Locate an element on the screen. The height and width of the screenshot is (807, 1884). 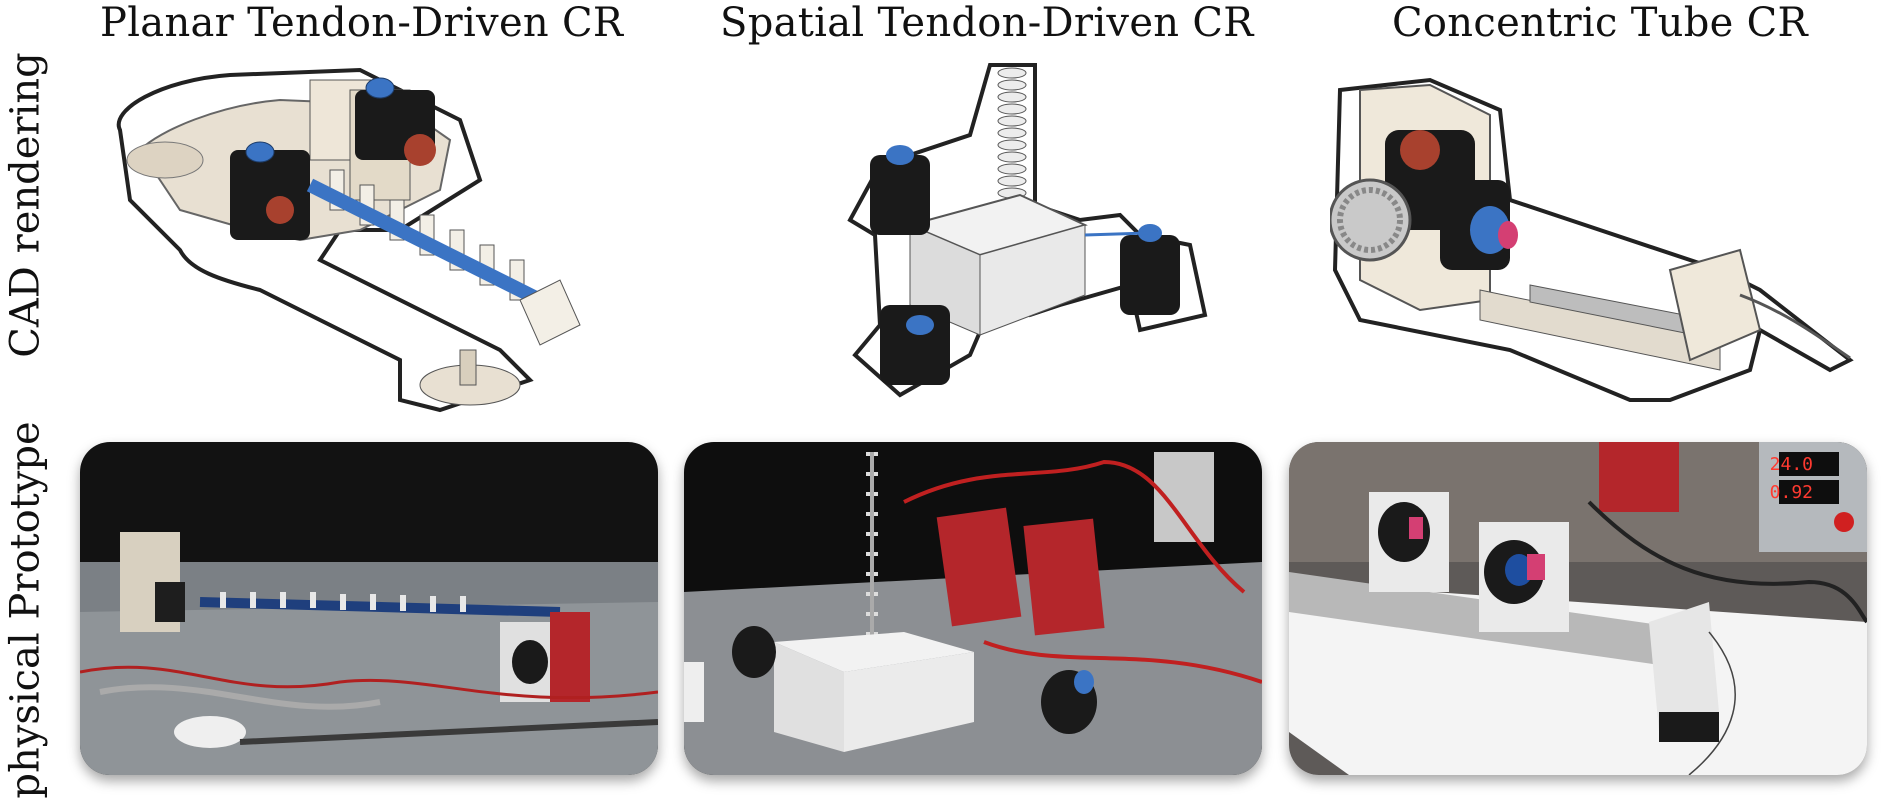
row-label-prototype-text: physical Prototype is located at coordinates (26, 610).